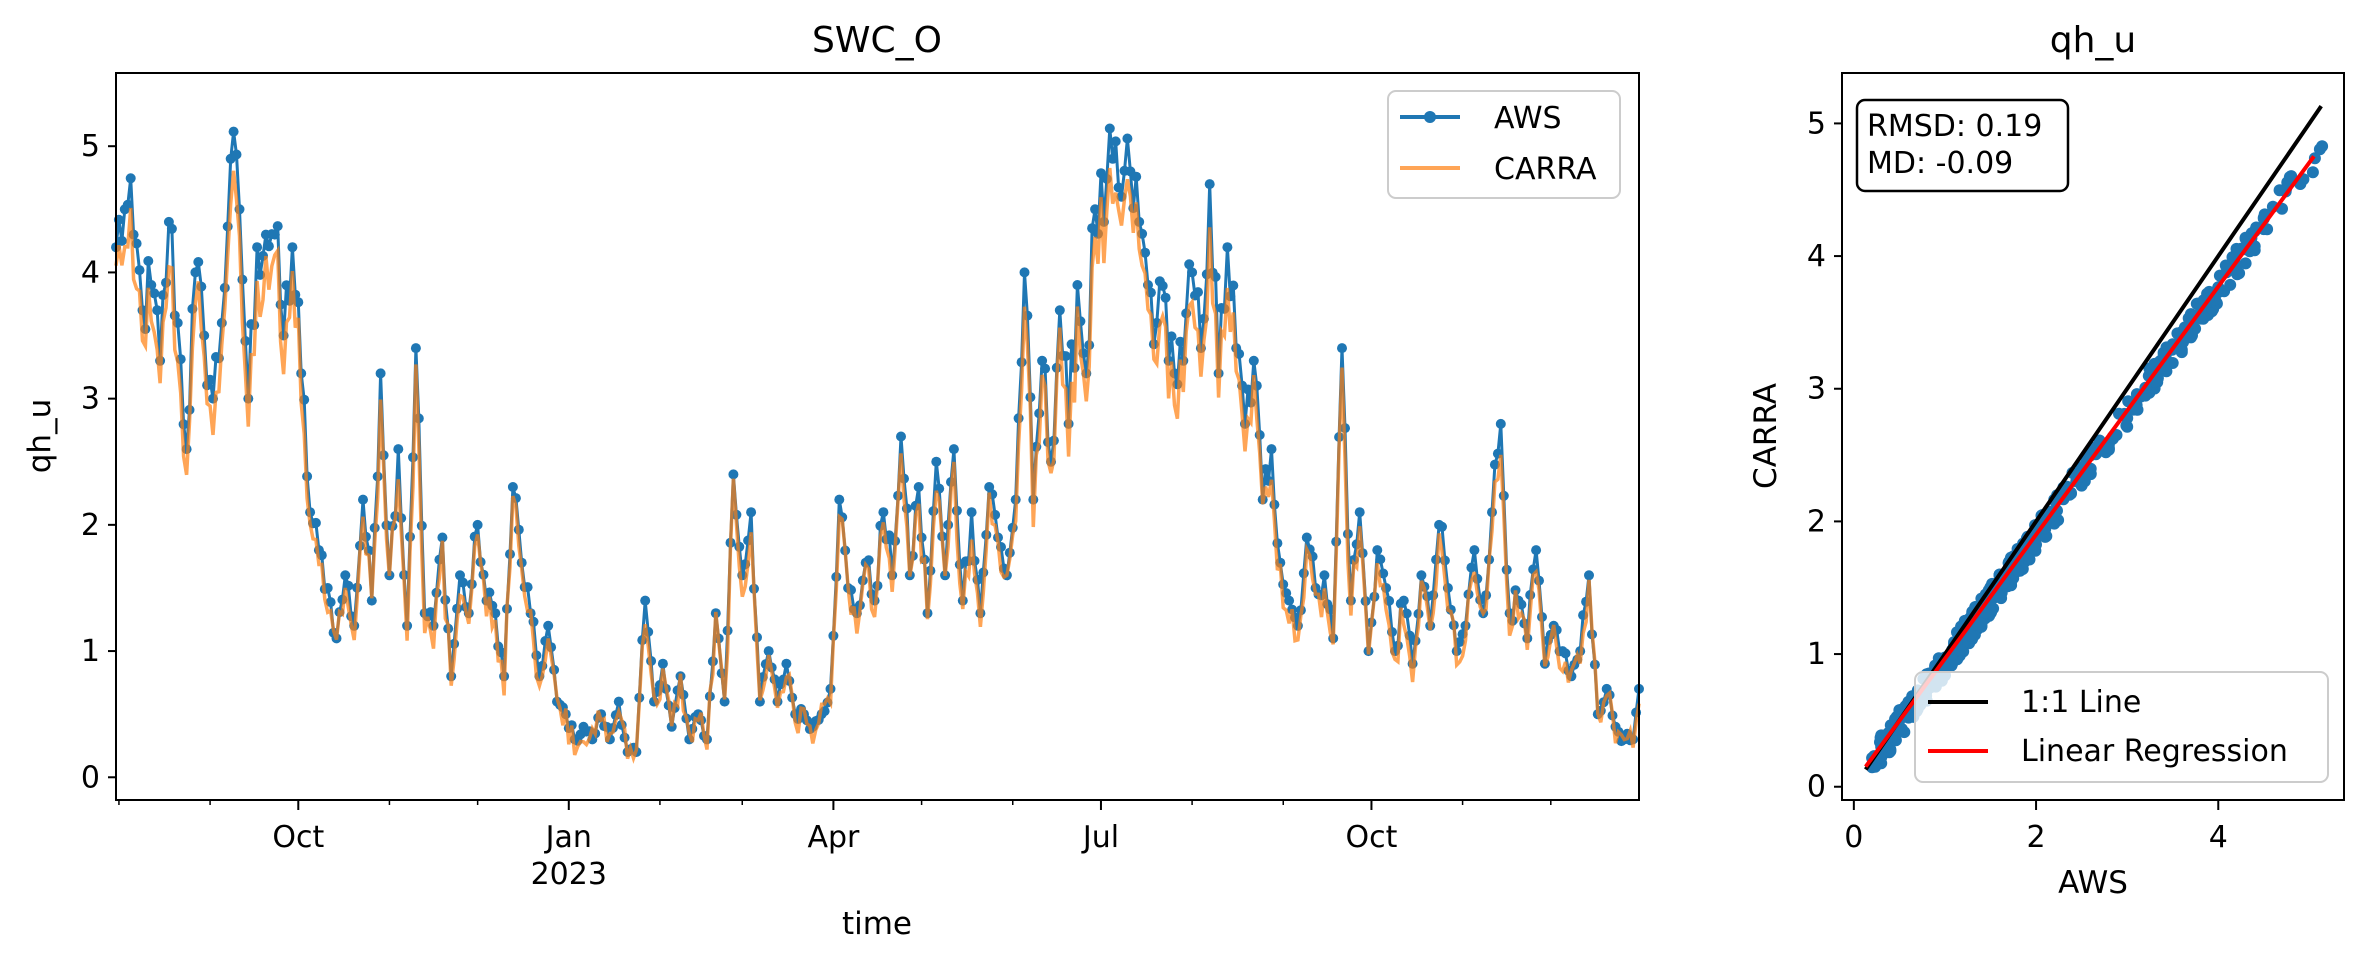 This screenshot has width=2371, height=964. Describe the element at coordinates (90, 651) in the screenshot. I see `timeseries-y-tick-label: 1` at that location.